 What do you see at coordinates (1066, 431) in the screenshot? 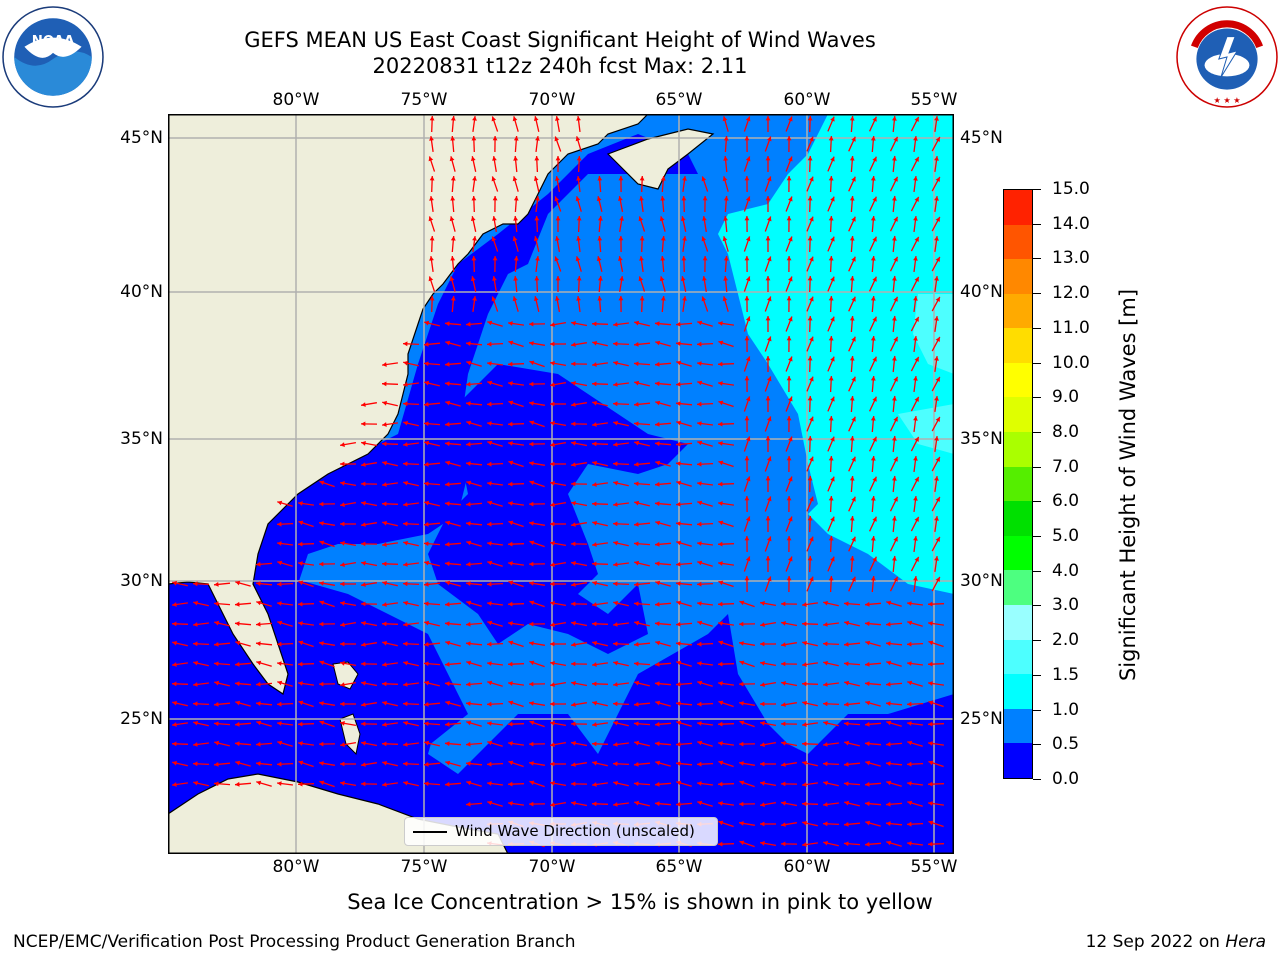
I see `colorbar-tick-label: 8.0` at bounding box center [1066, 431].